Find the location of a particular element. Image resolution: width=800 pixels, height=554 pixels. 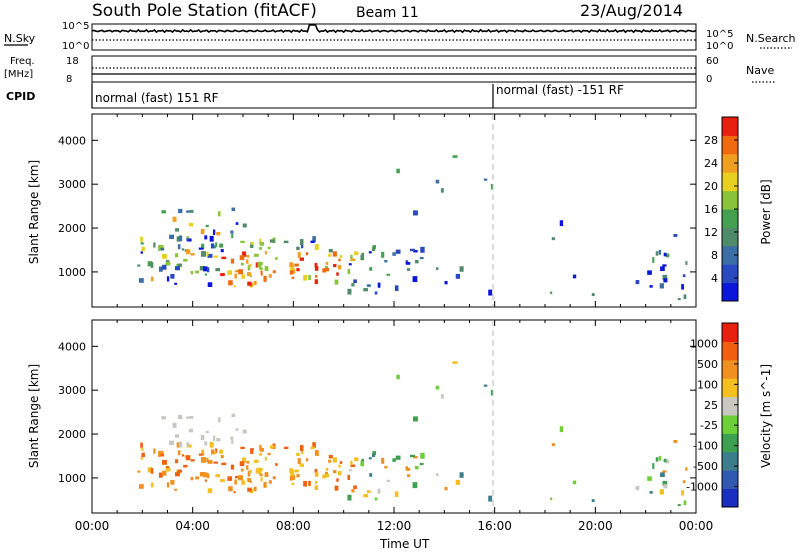

colorbar-tick-label: -100 is located at coordinates (705, 446).